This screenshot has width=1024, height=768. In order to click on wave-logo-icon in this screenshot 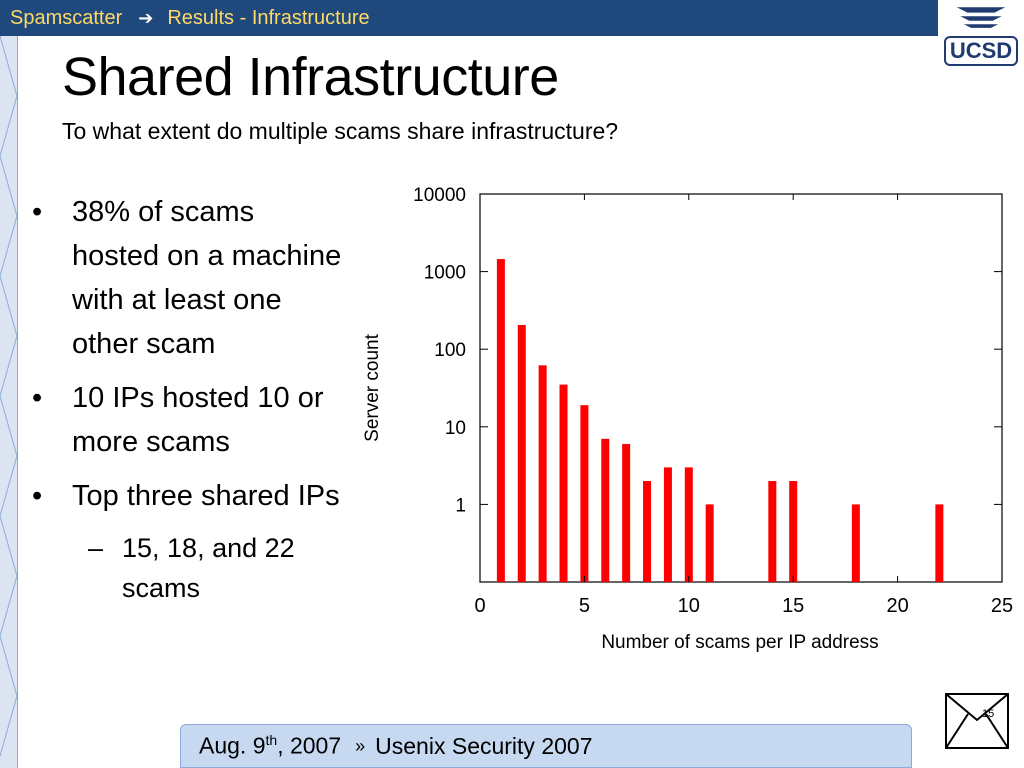, I will do `click(981, 17)`.